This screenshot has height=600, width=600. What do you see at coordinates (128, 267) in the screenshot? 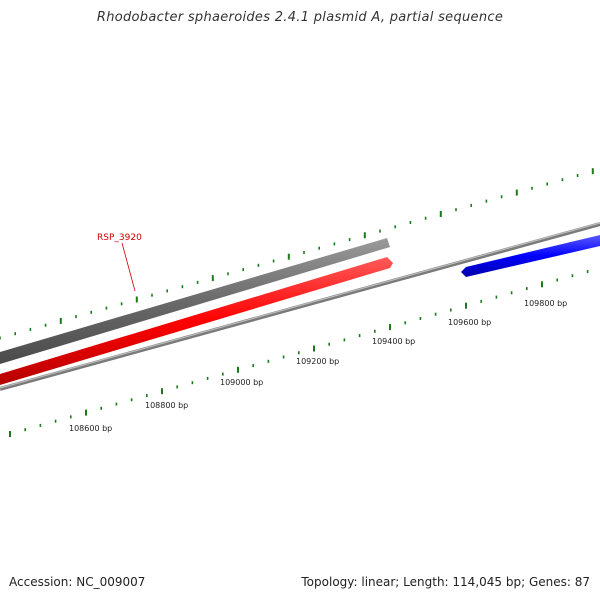
I see `gene-label-leader` at bounding box center [128, 267].